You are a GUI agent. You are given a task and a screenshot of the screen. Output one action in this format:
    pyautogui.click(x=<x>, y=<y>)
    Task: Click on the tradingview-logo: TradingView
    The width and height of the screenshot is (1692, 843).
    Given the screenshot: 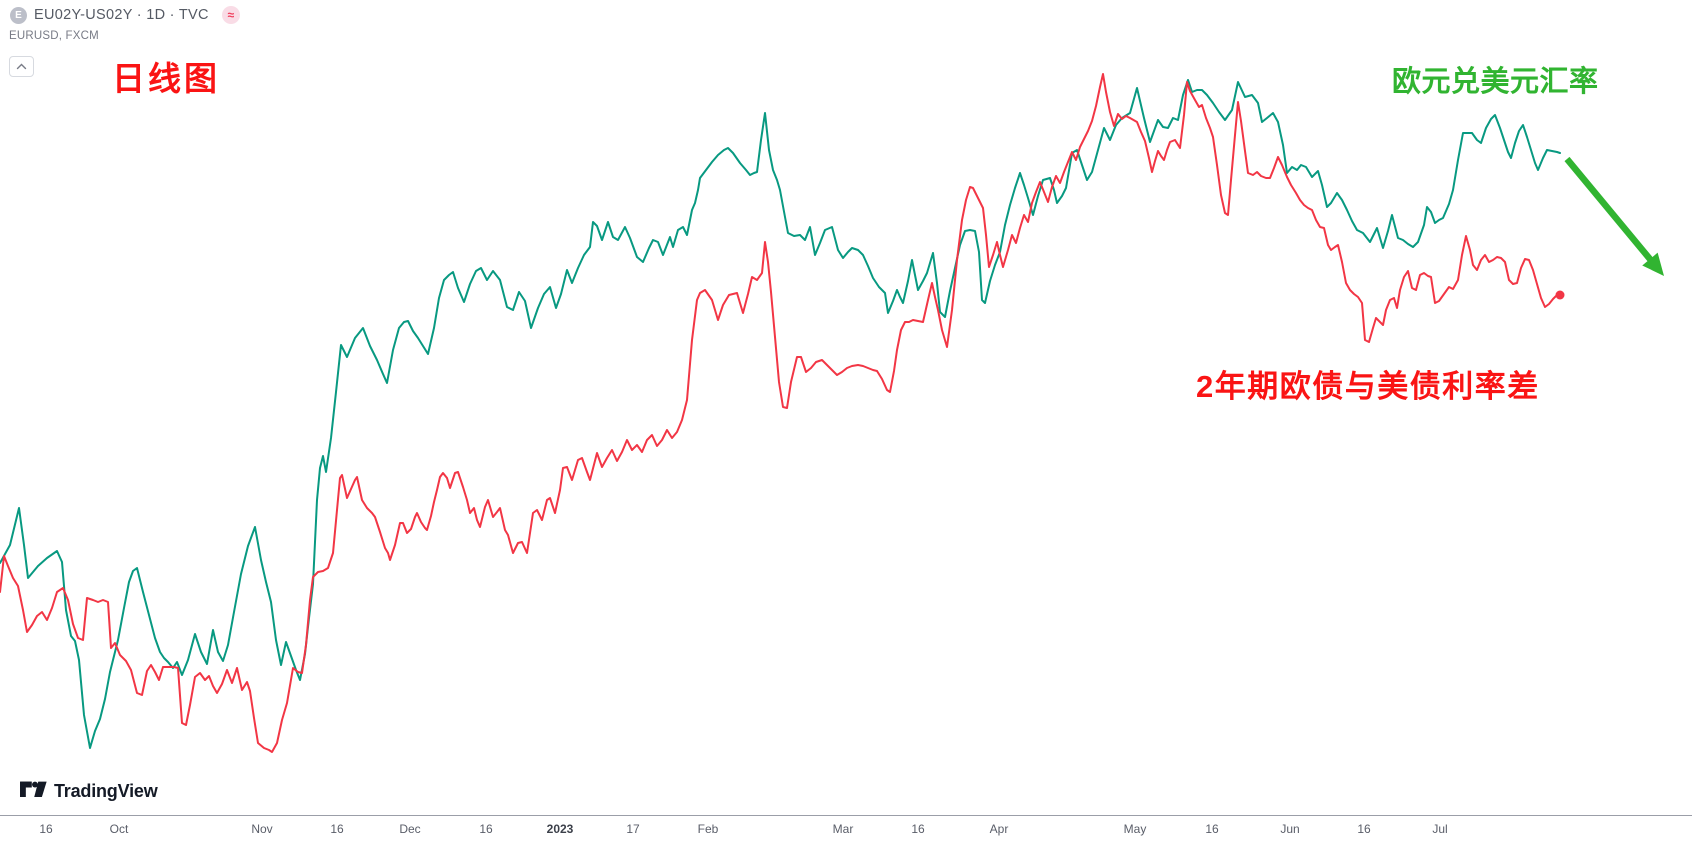 What is the action you would take?
    pyautogui.click(x=89, y=791)
    